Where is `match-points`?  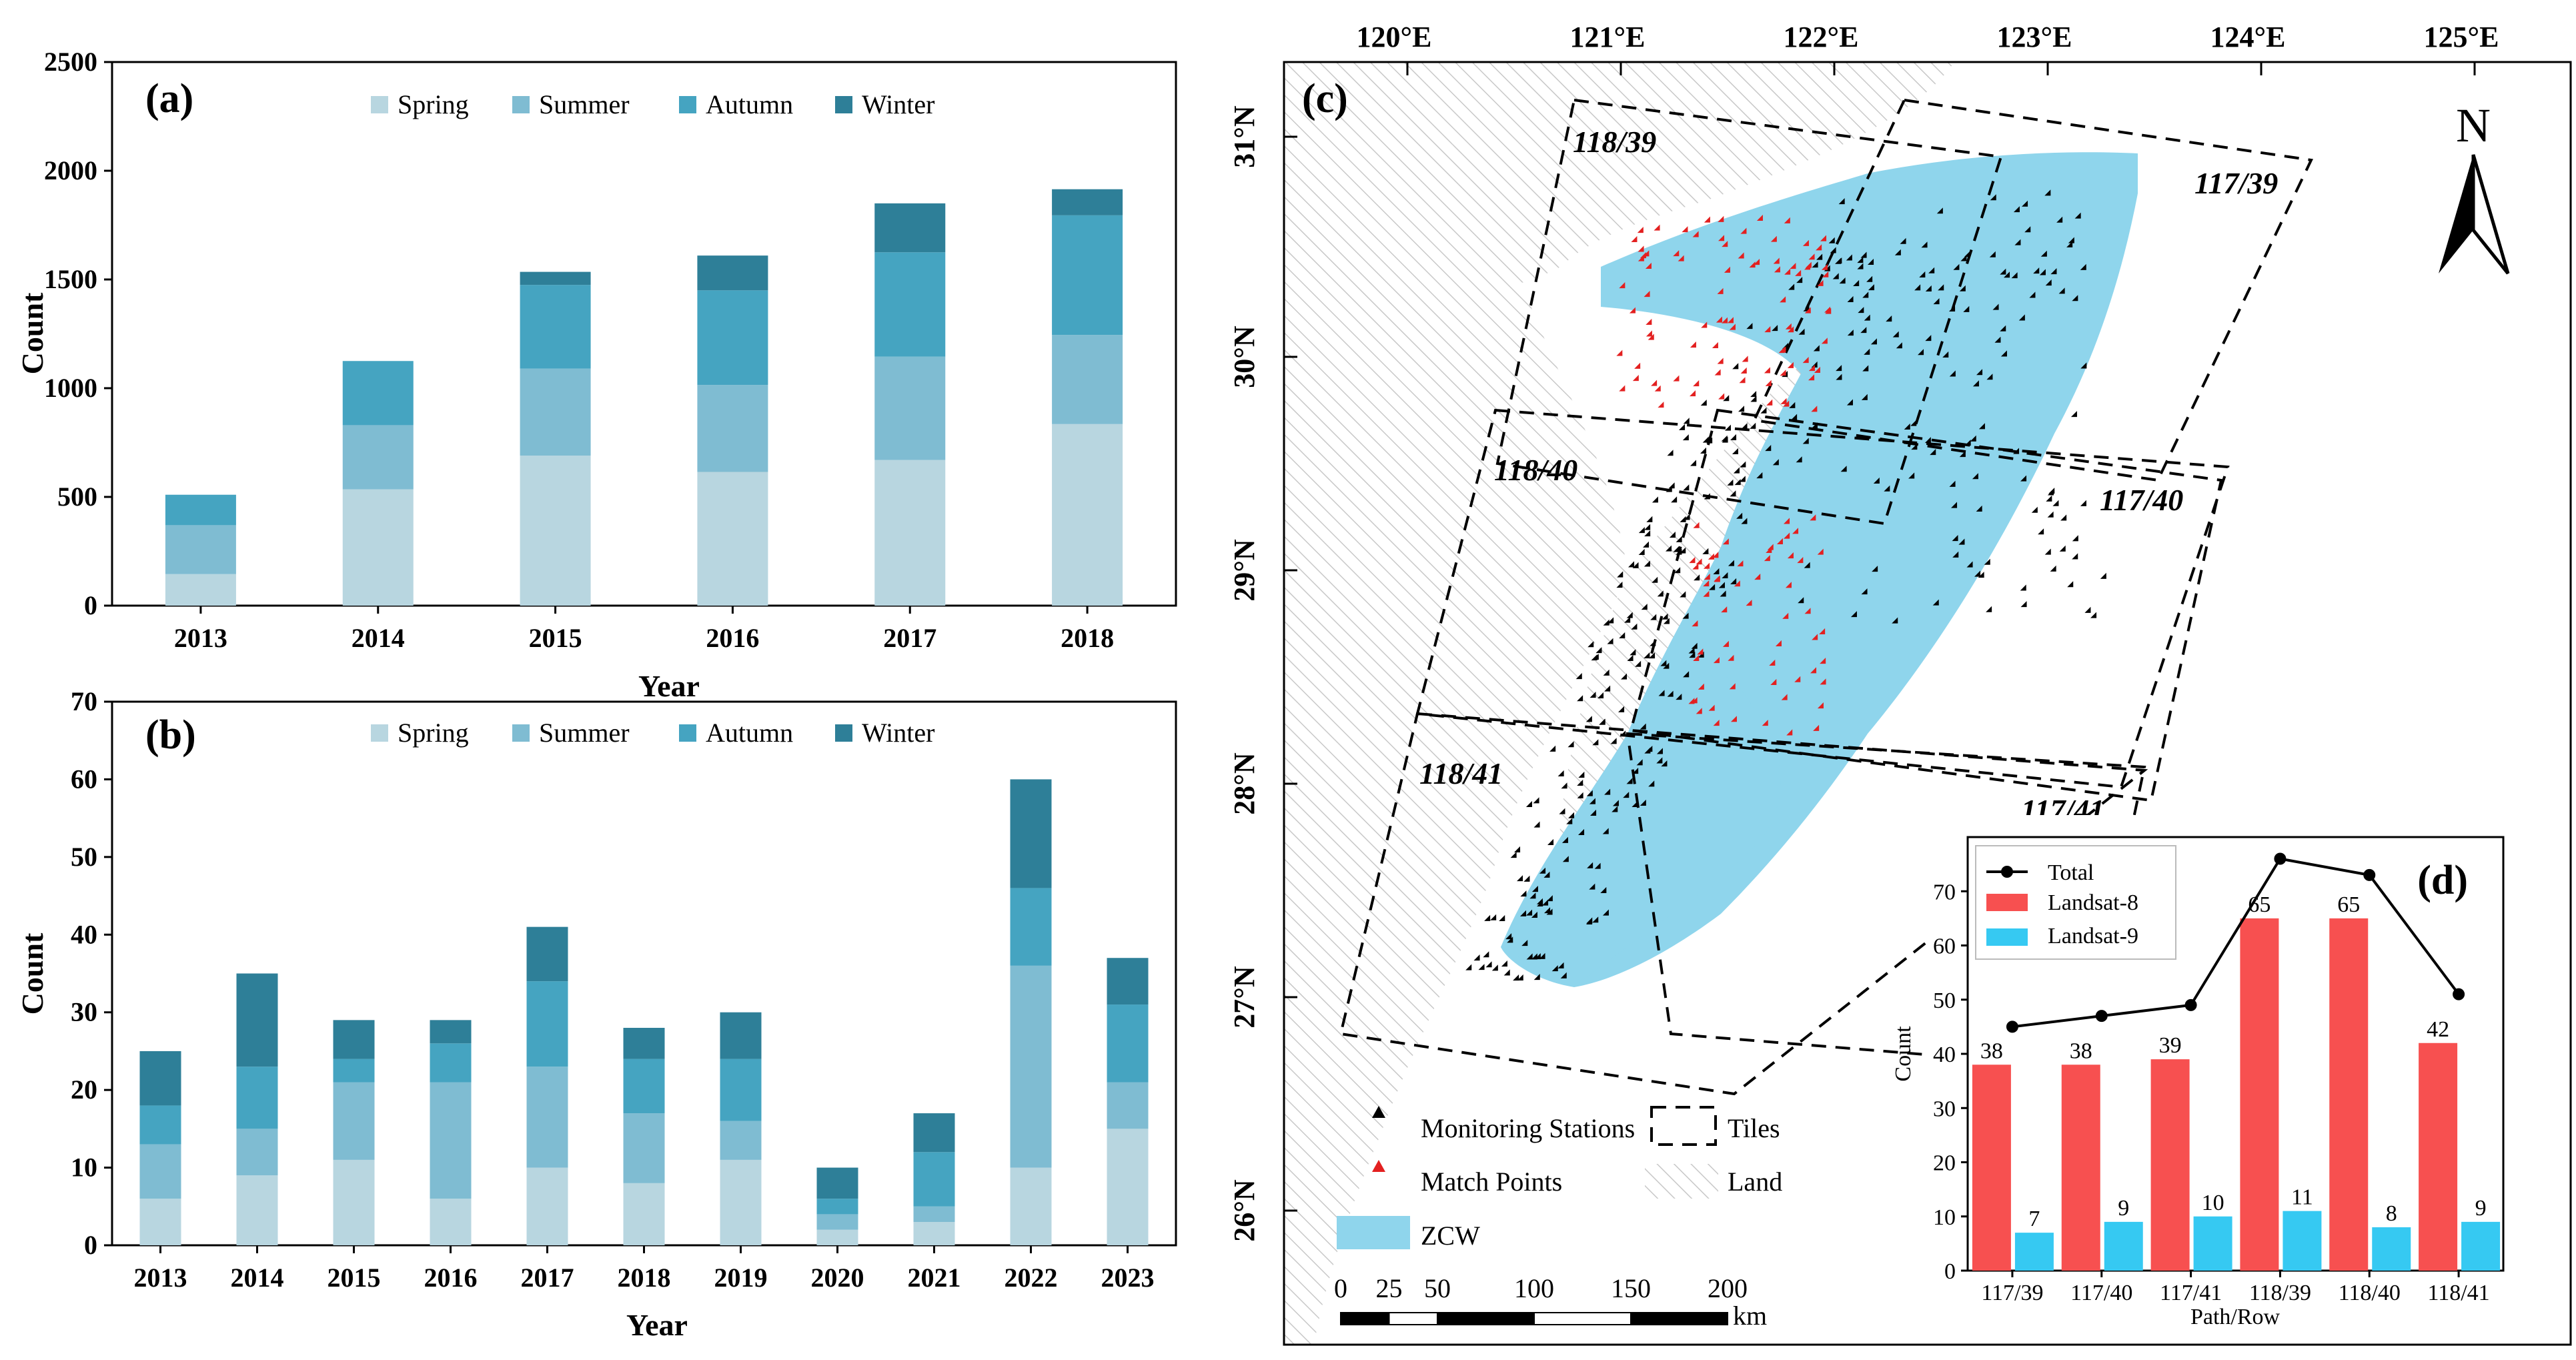 match-points is located at coordinates (1724, 475).